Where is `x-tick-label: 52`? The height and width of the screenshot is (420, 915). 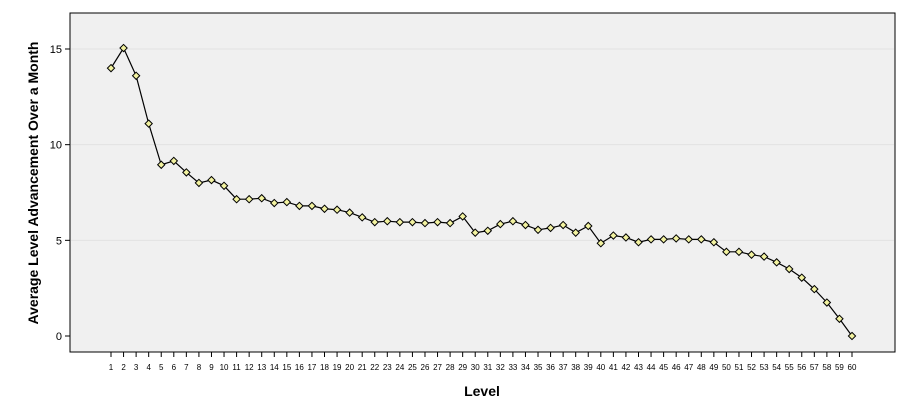
x-tick-label: 52 is located at coordinates (751, 367).